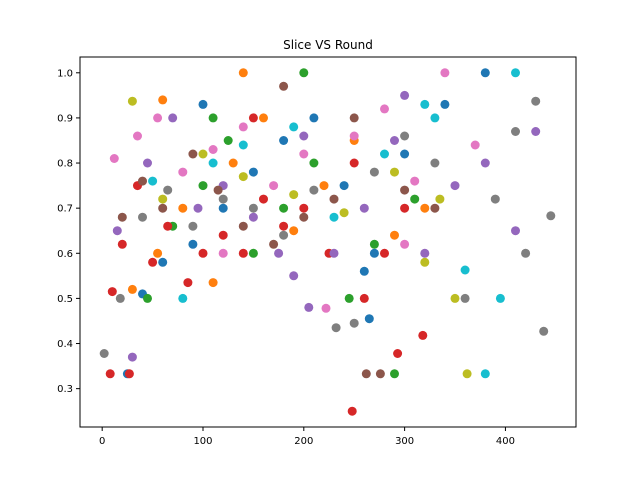  What do you see at coordinates (68, 231) in the screenshot?
I see `y-axis: 0.3 0.4 0.5 0.6 0.7 0.8 0.9 1.0` at bounding box center [68, 231].